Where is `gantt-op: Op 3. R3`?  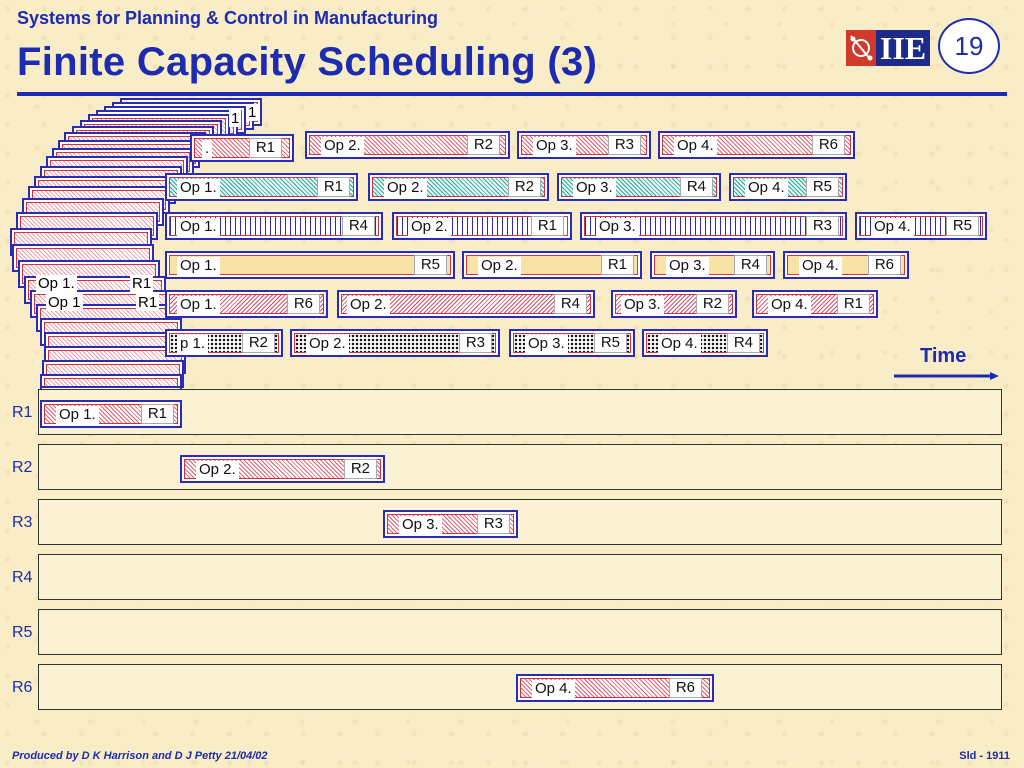
gantt-op: Op 3. R3 is located at coordinates (450, 524).